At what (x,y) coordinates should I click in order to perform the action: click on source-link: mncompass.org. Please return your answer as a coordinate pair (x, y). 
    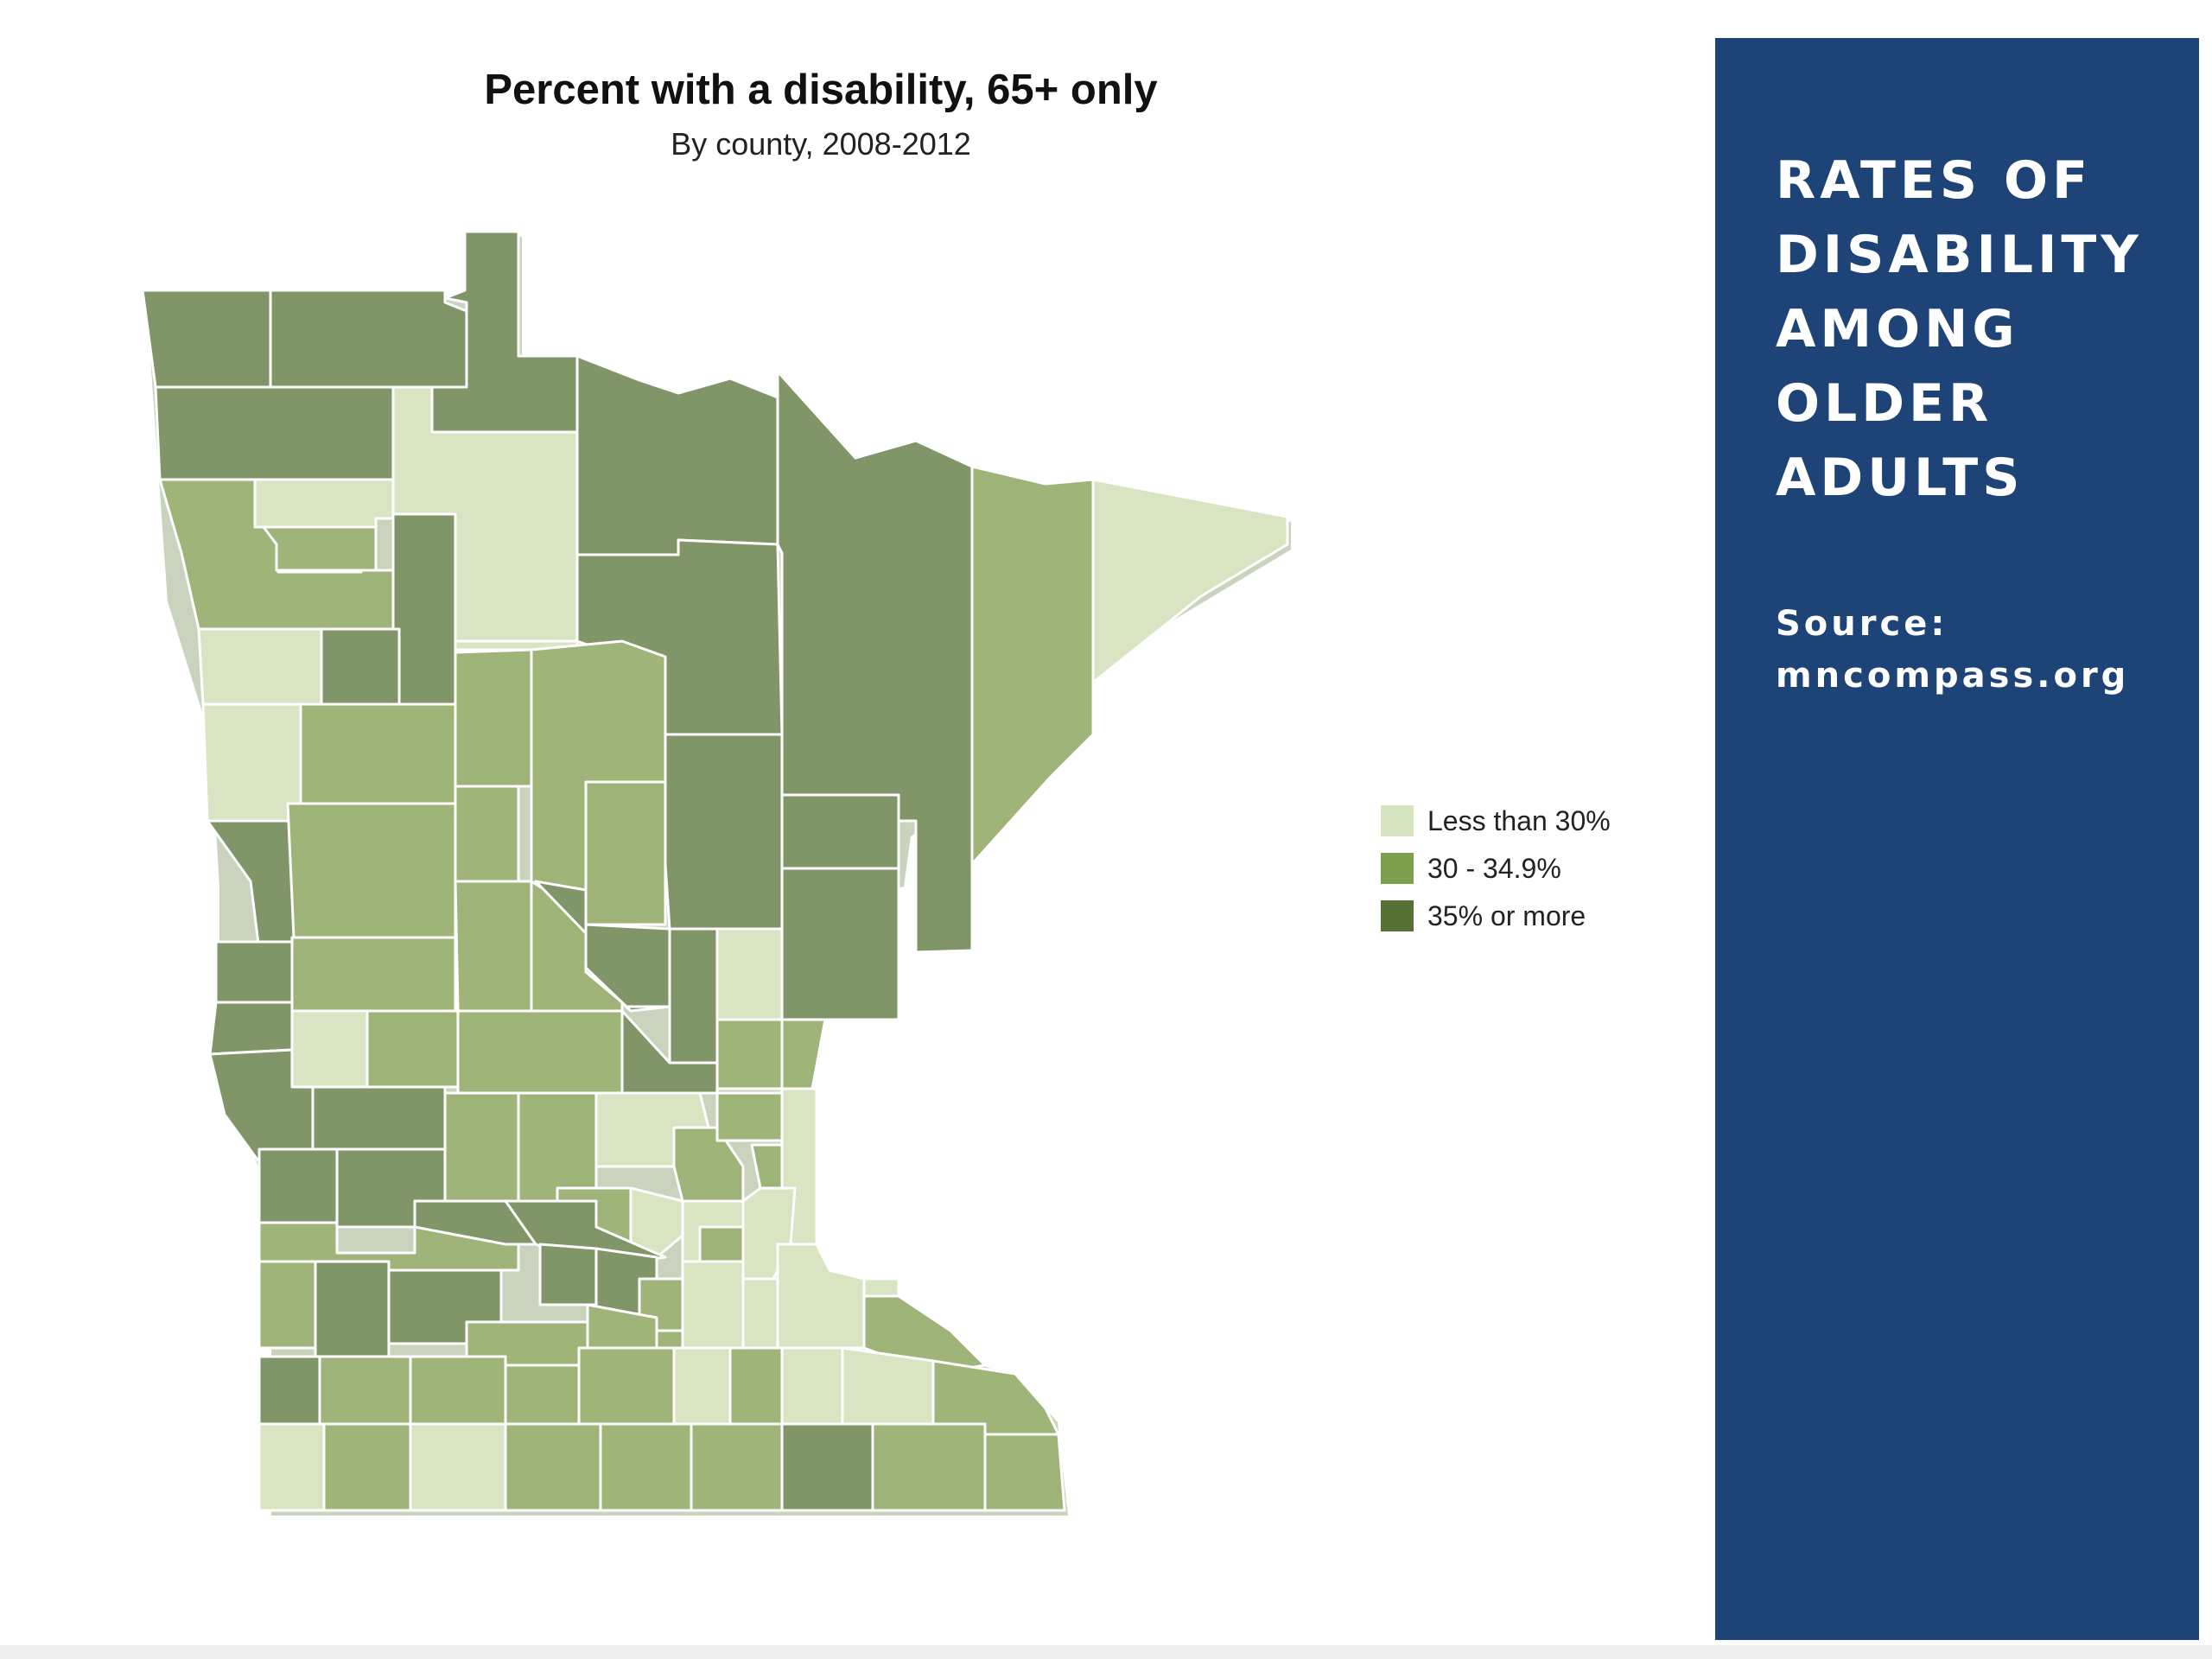
    Looking at the image, I should click on (1953, 676).